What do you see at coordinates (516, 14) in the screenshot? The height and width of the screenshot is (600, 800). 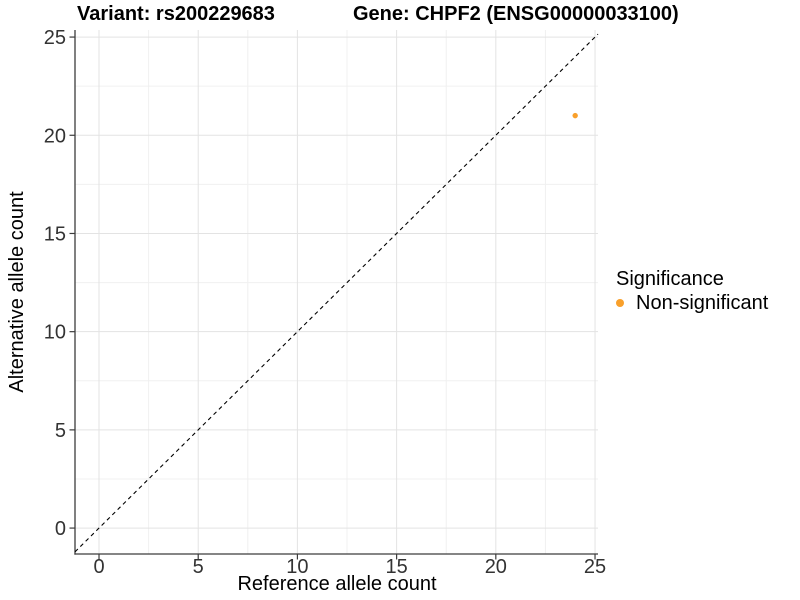 I see `plot-title-gene: Gene: CHPF2 (ENSG00000033100)` at bounding box center [516, 14].